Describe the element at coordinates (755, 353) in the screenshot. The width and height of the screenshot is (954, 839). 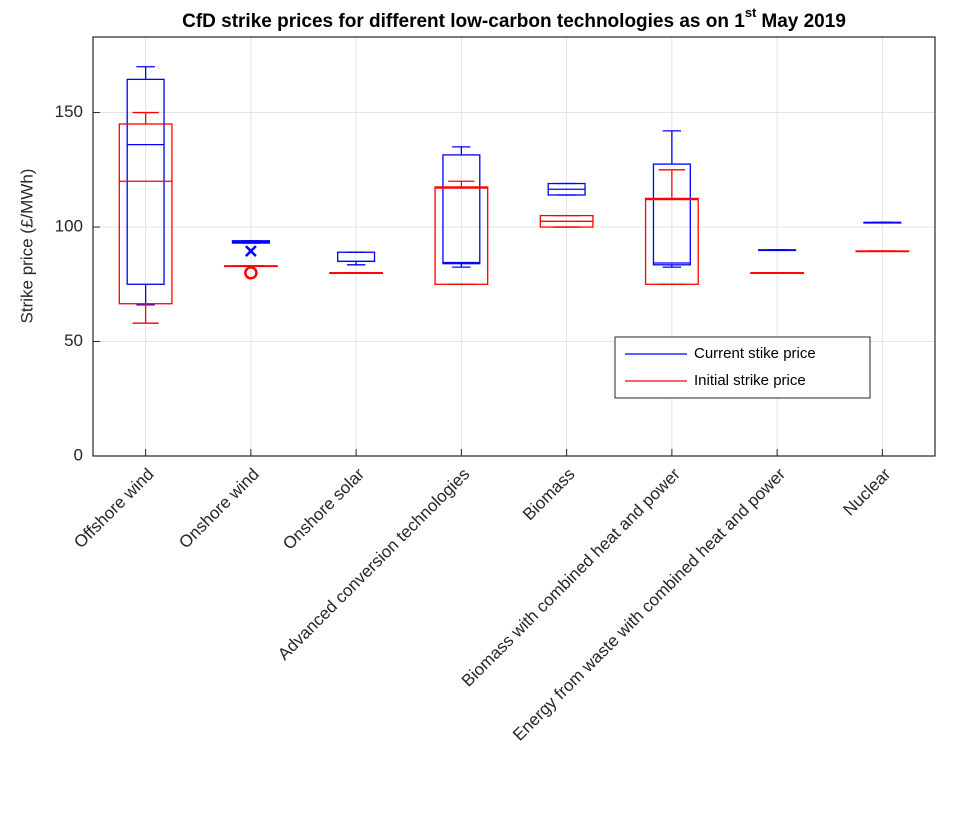
I see `legend-label: Current stike price` at that location.